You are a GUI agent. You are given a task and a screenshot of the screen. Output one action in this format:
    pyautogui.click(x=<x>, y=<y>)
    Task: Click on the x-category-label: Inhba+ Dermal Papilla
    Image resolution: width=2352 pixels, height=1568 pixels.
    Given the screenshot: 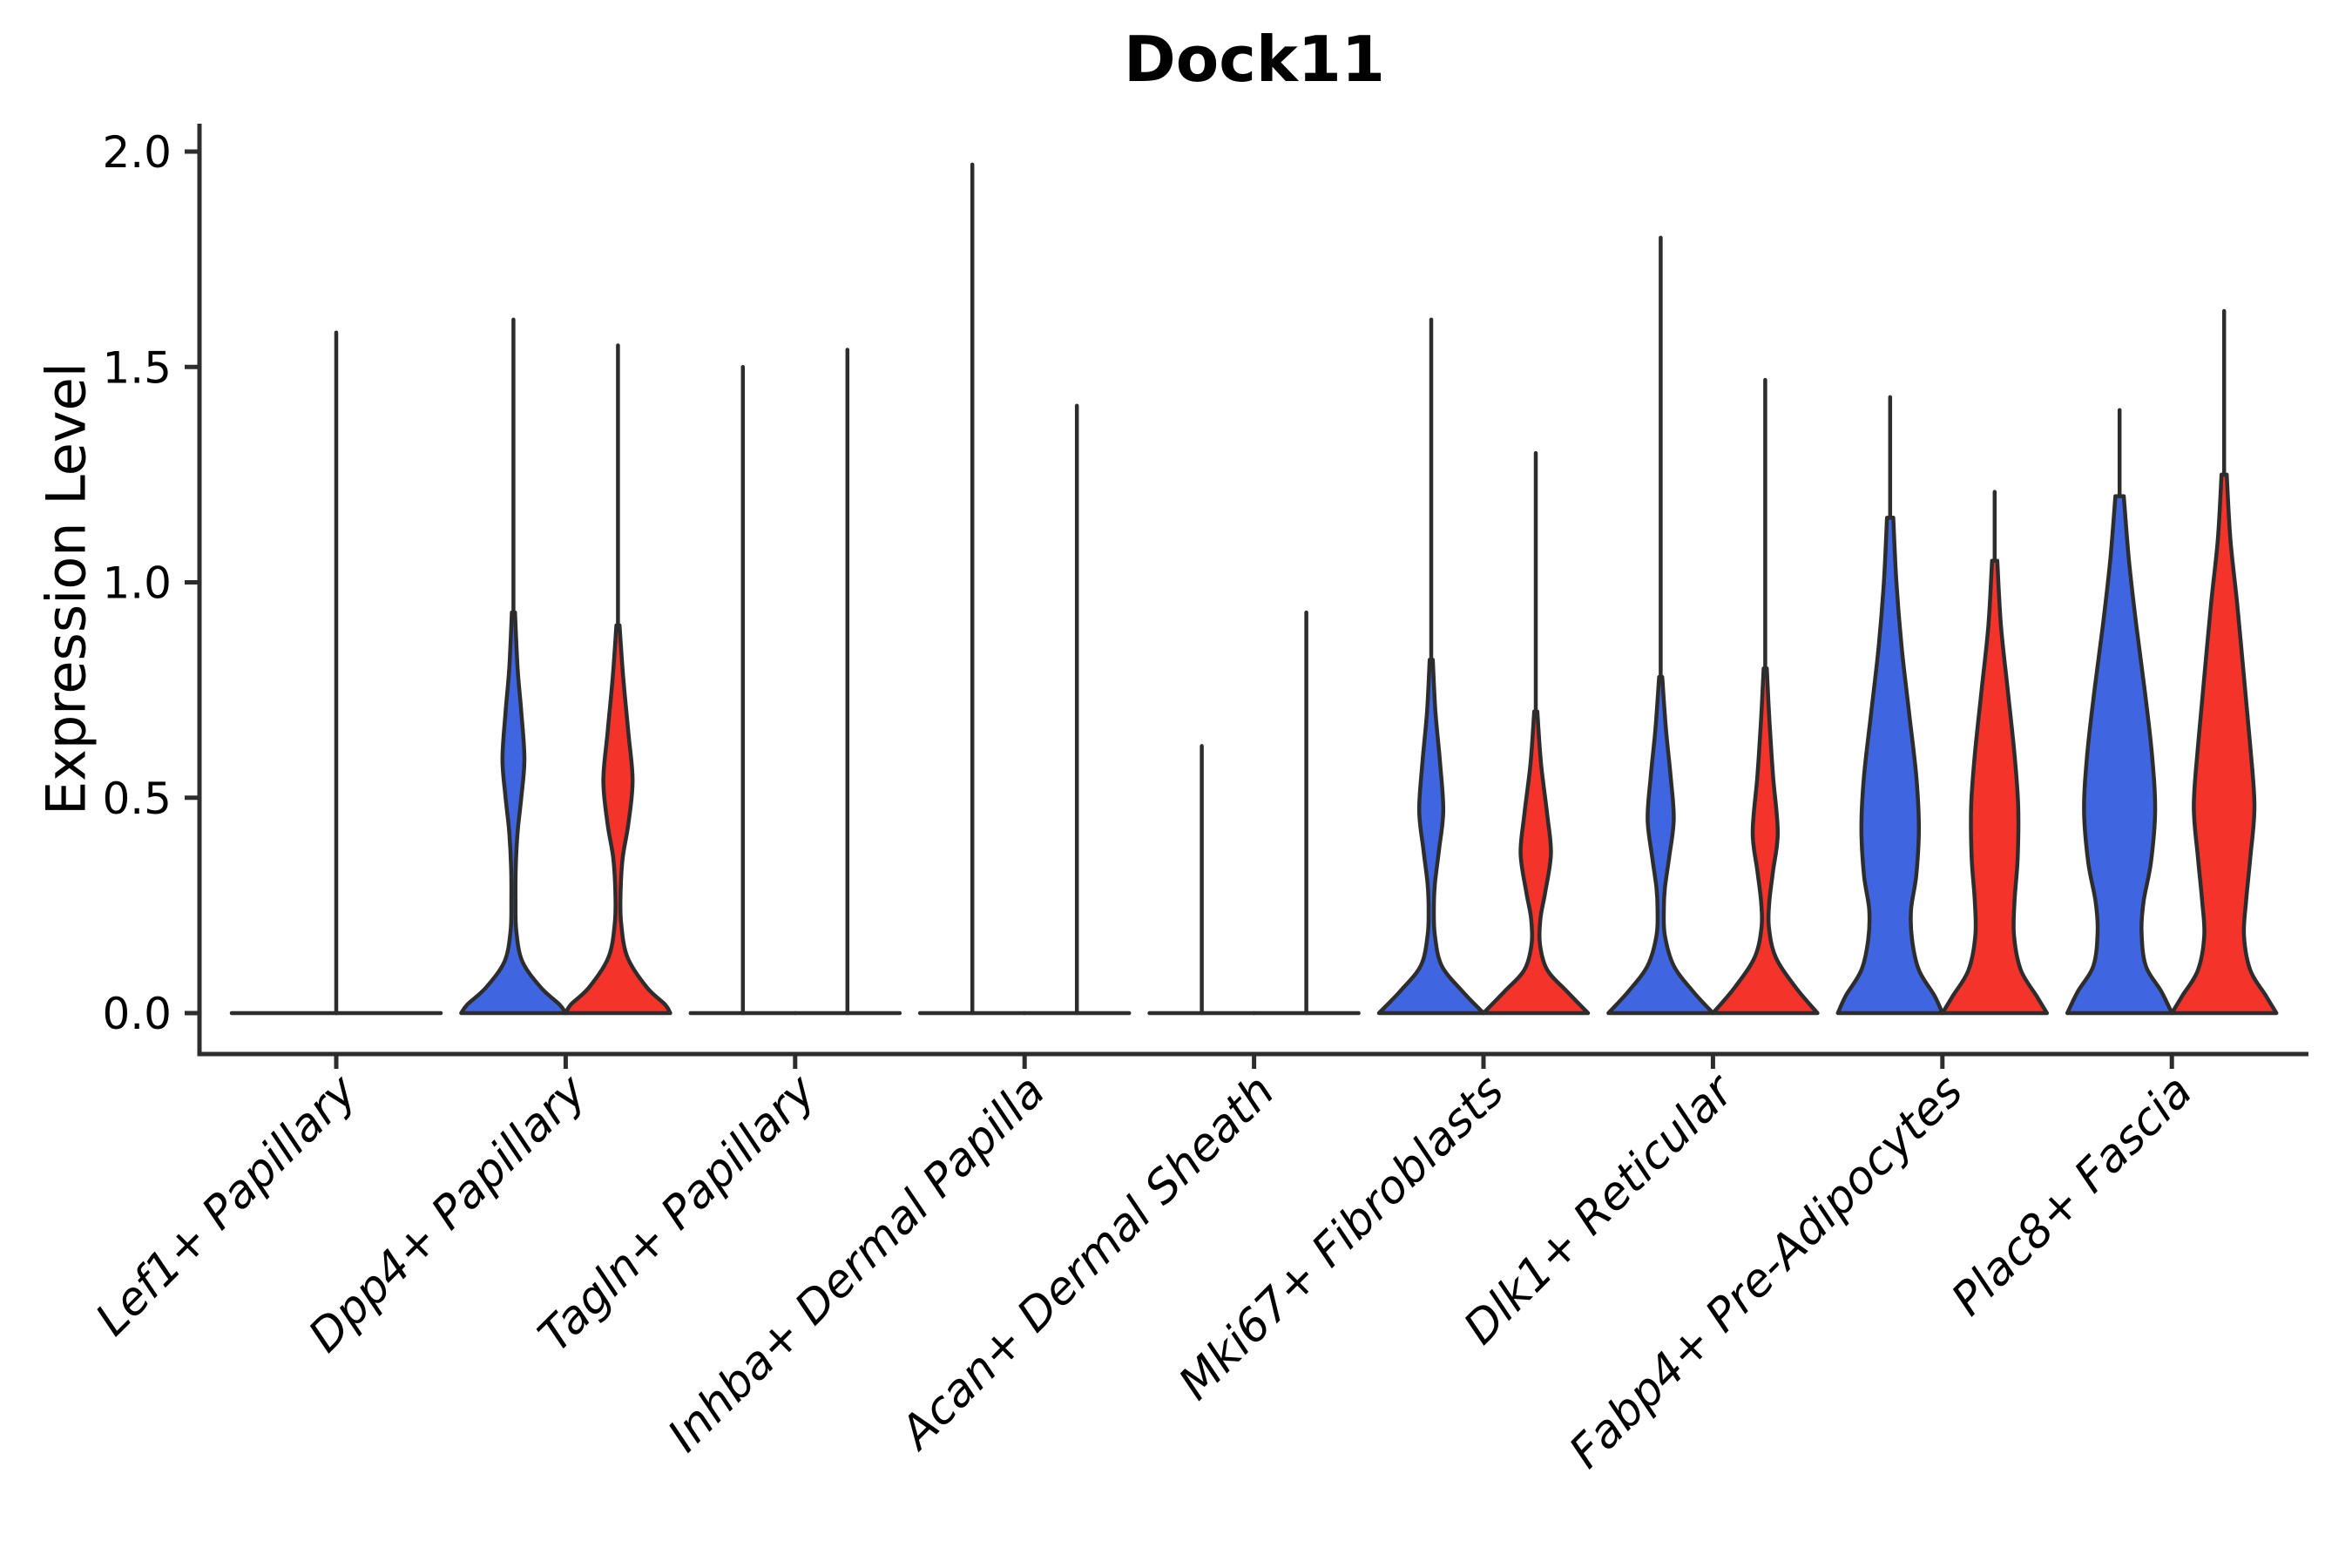 What is the action you would take?
    pyautogui.click(x=857, y=1264)
    